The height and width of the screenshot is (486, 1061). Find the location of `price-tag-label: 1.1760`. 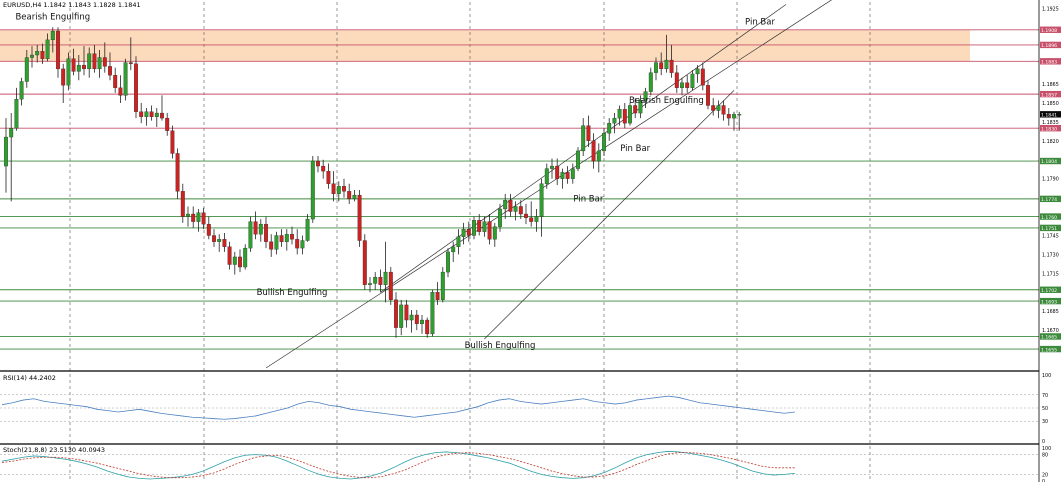

price-tag-label: 1.1760 is located at coordinates (1049, 218).